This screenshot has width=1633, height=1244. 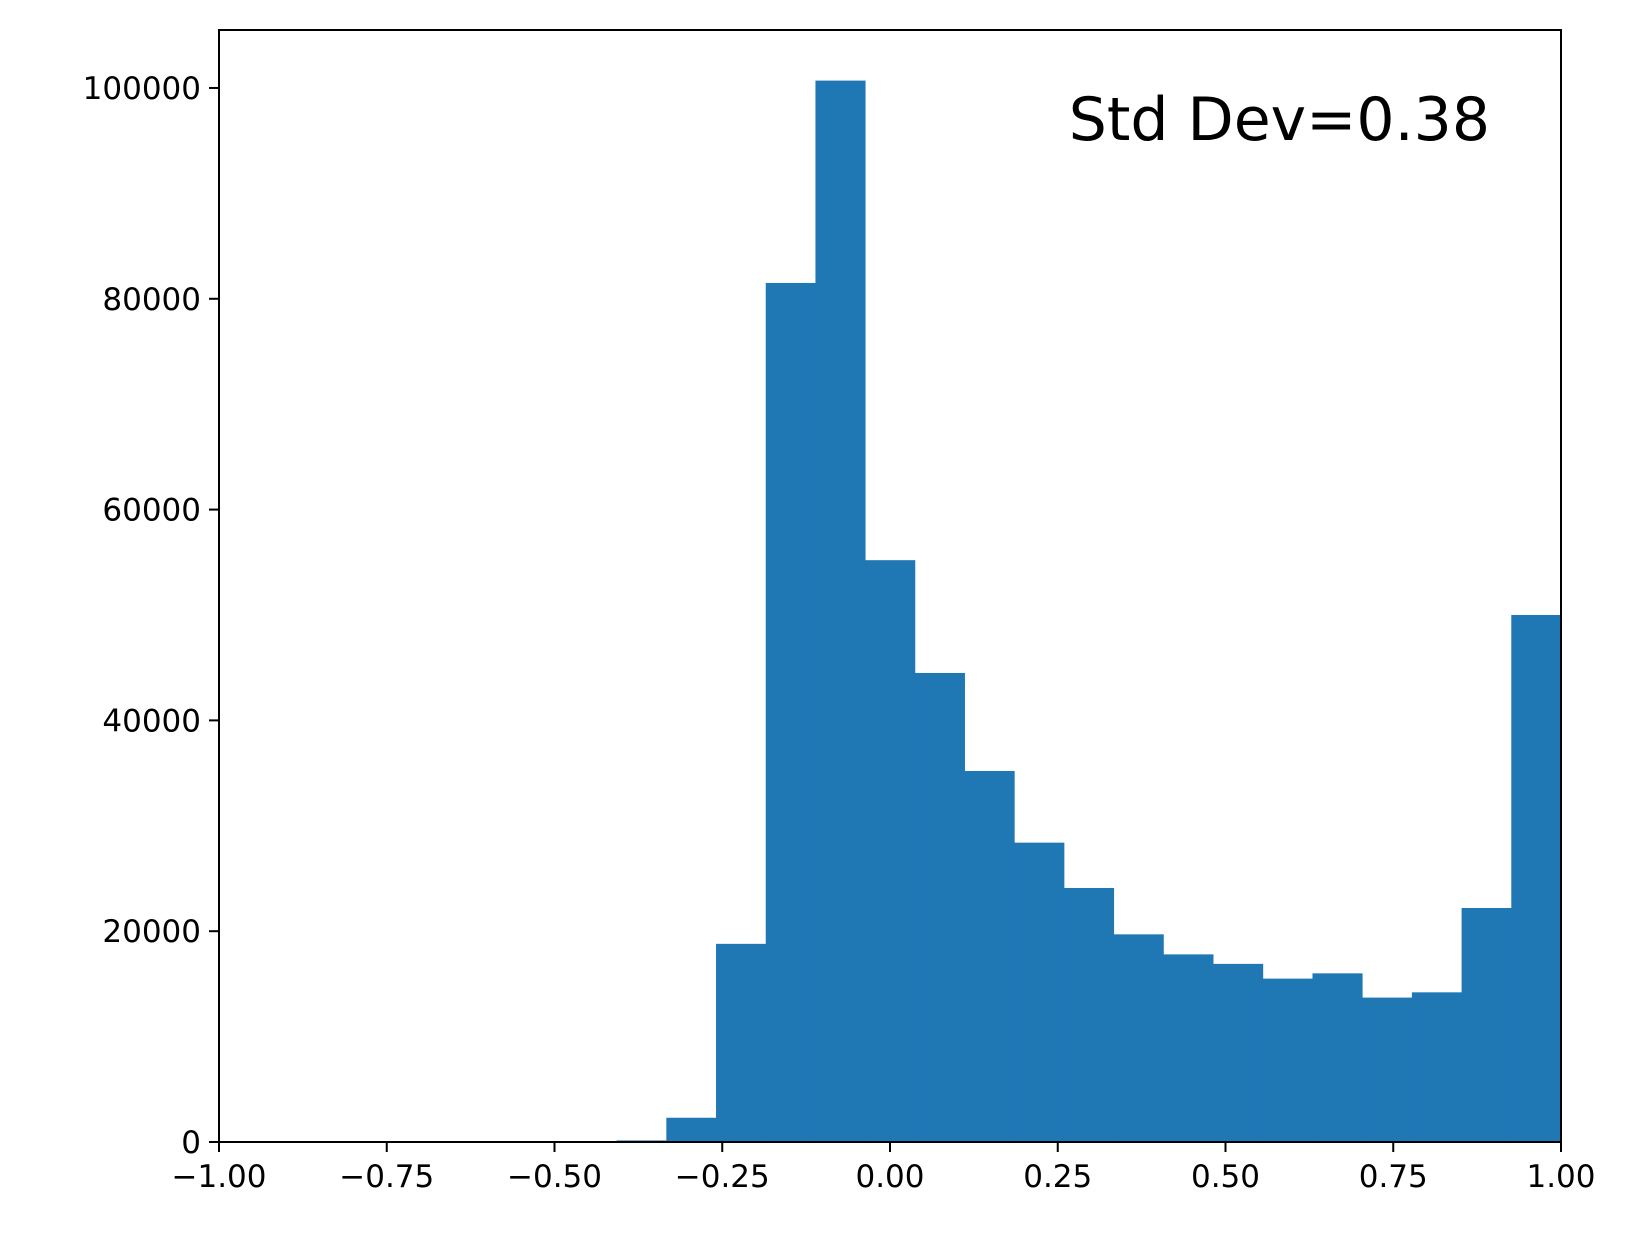 I want to click on y-tick-label: 40000, so click(x=151, y=721).